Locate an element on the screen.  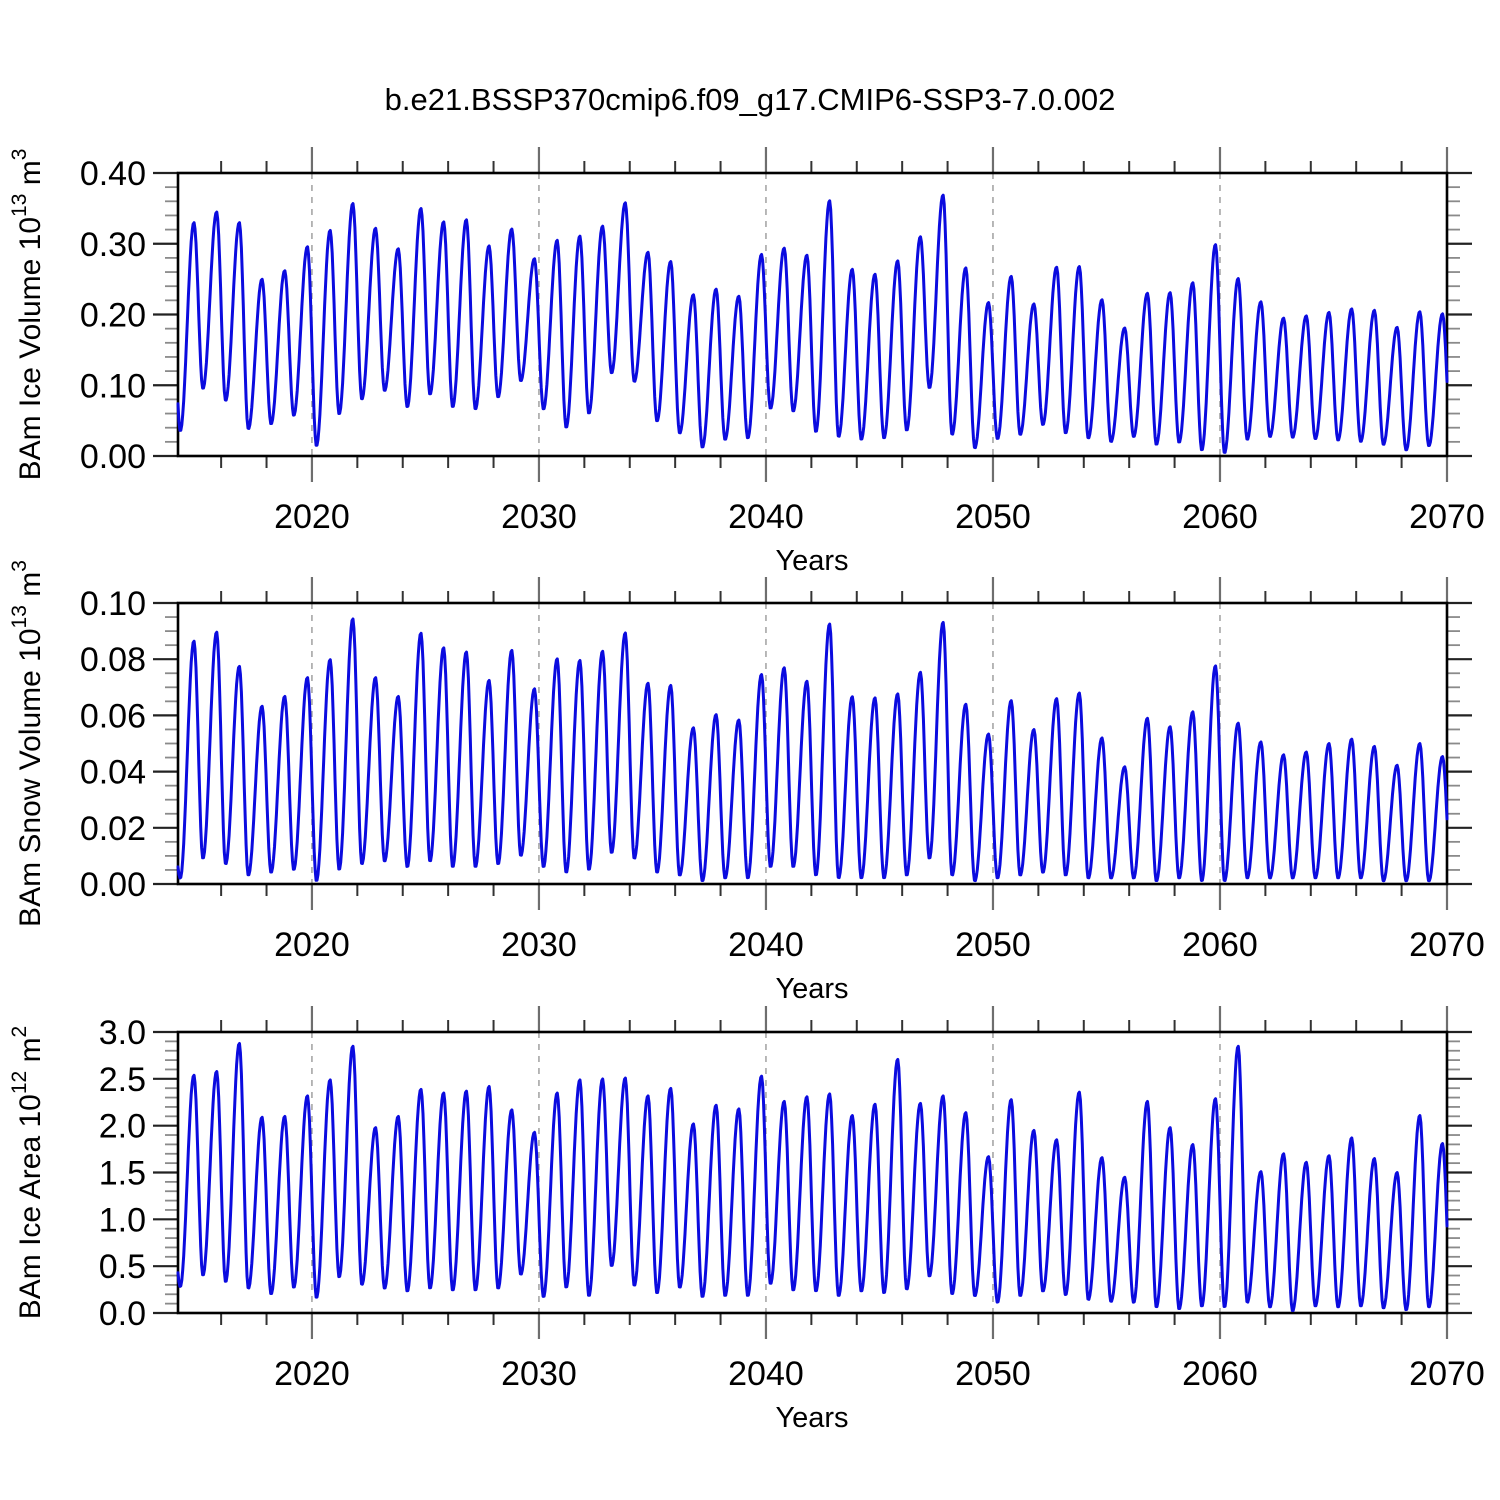
xaxis-label-ice-volume: Years is located at coordinates (811, 561).